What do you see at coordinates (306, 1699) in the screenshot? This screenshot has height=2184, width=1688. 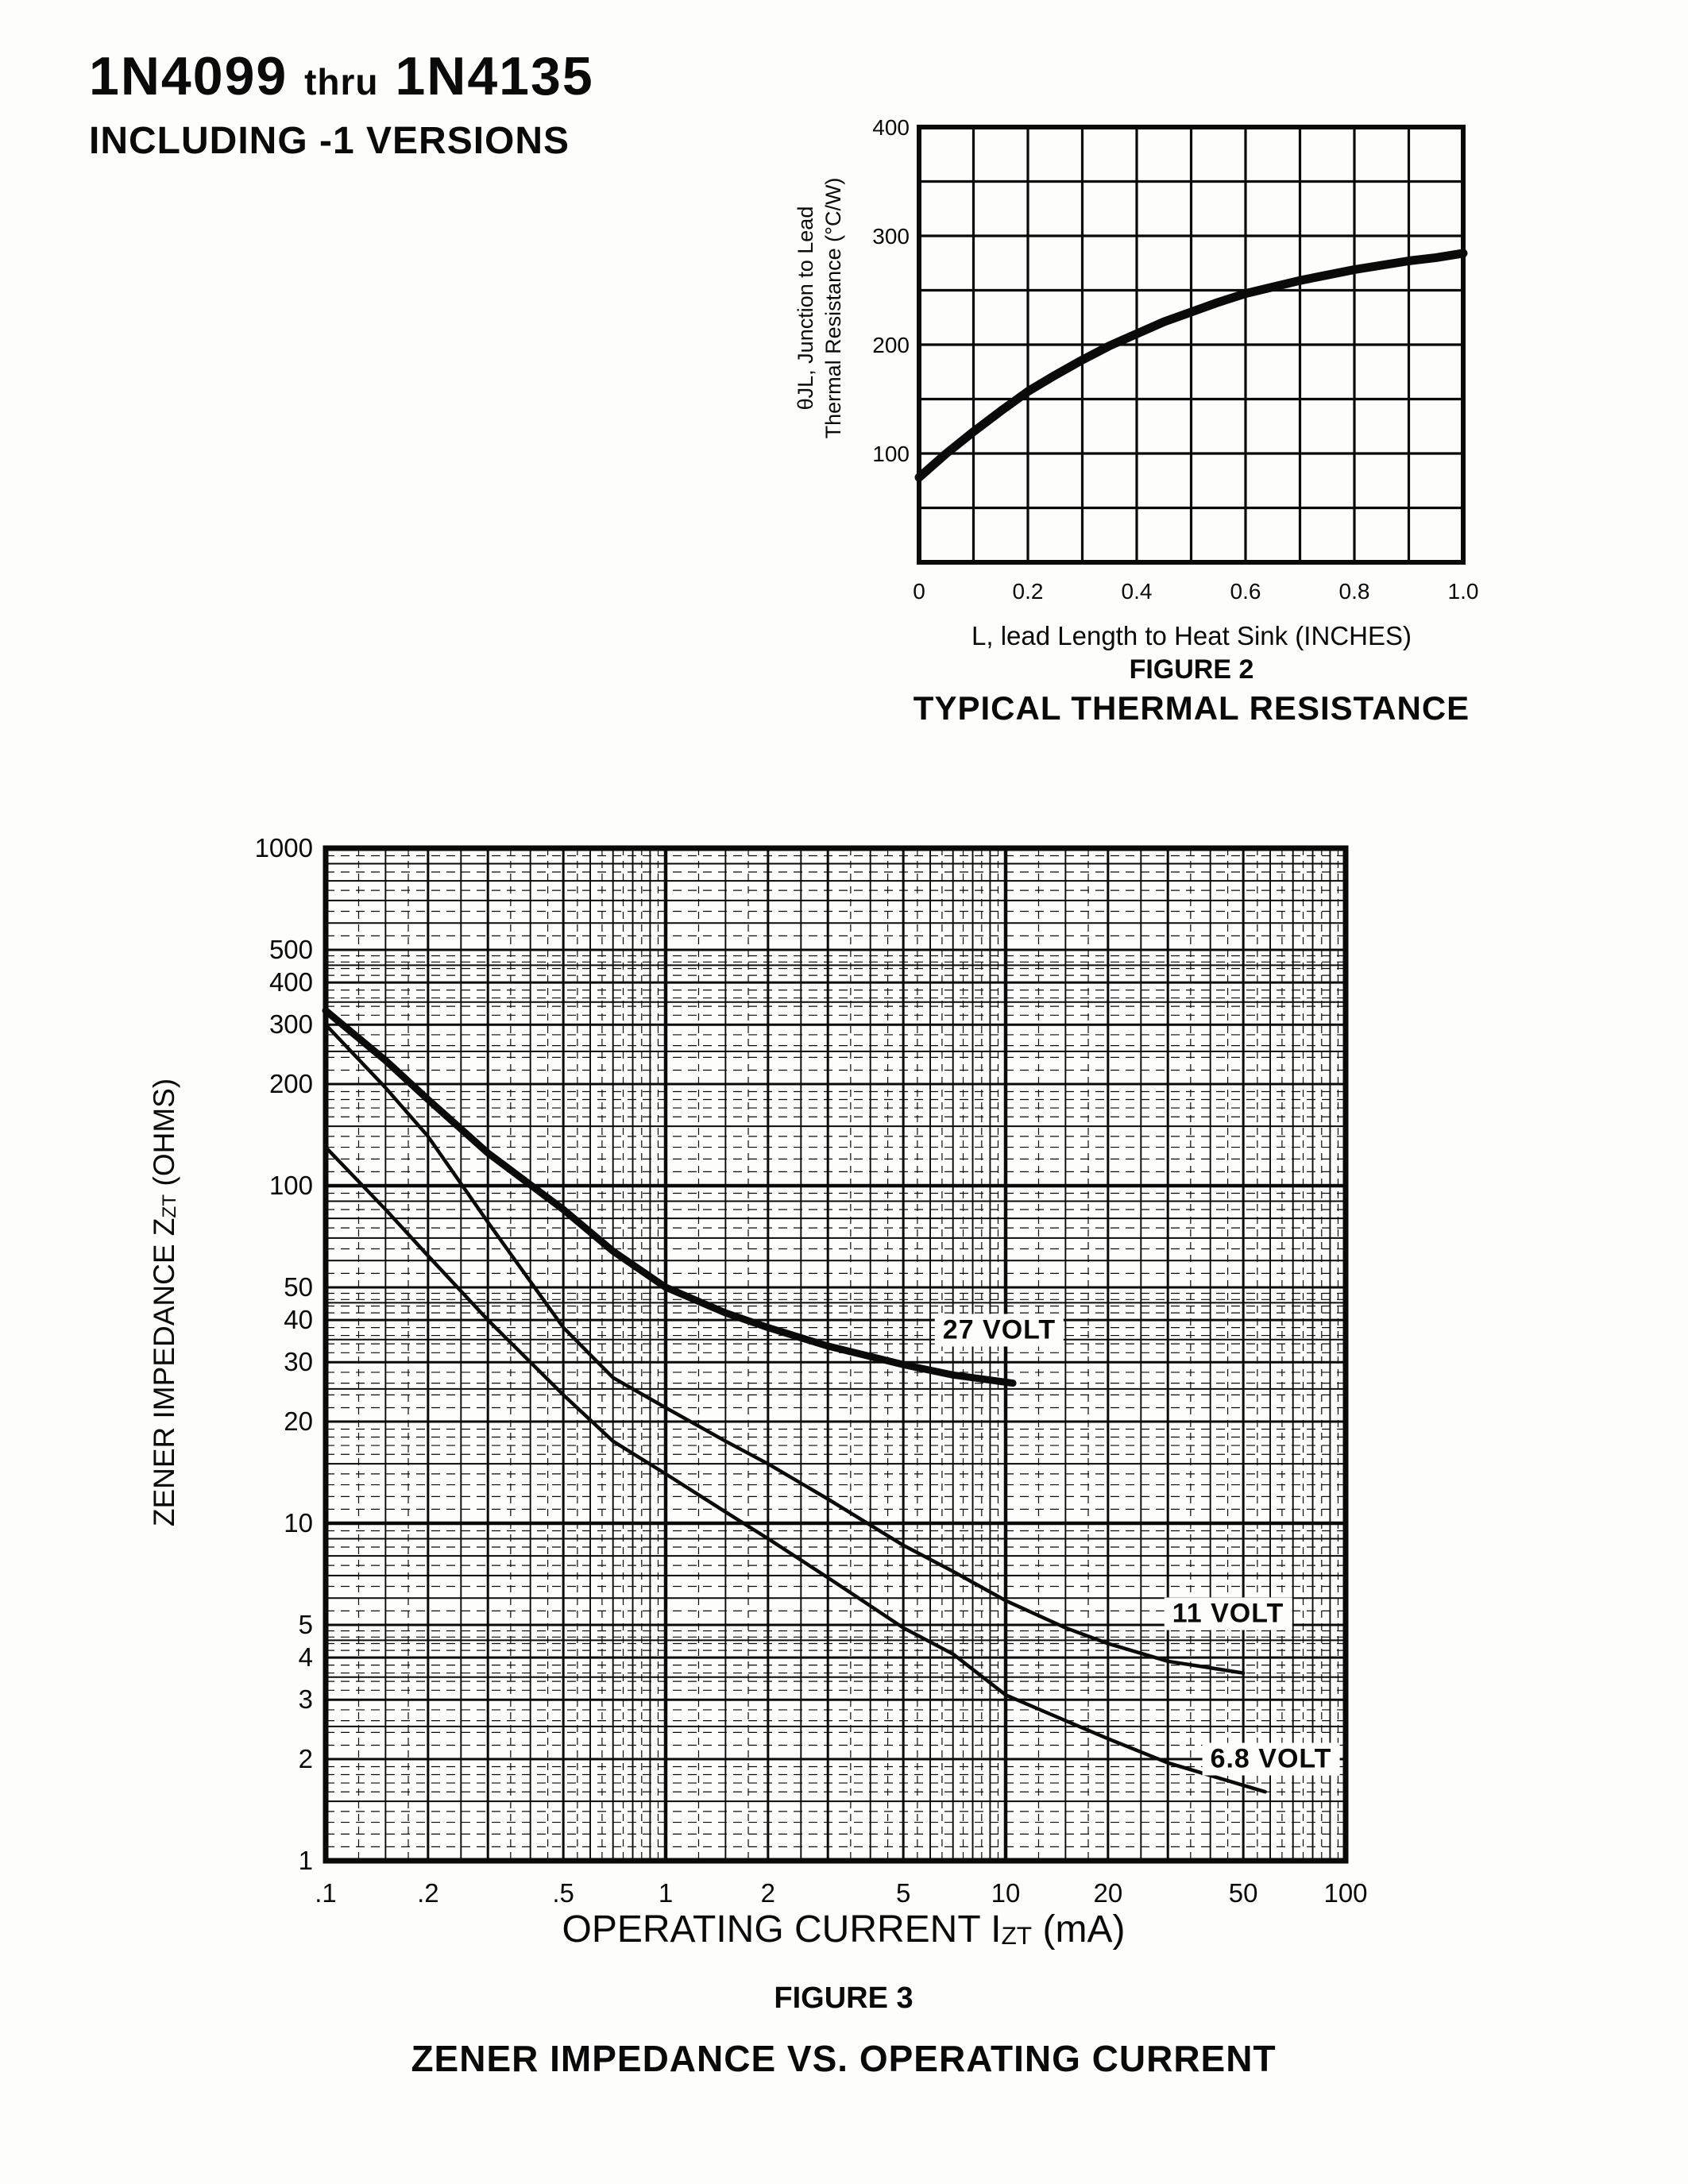 I see `fig3-y-tick: 3` at bounding box center [306, 1699].